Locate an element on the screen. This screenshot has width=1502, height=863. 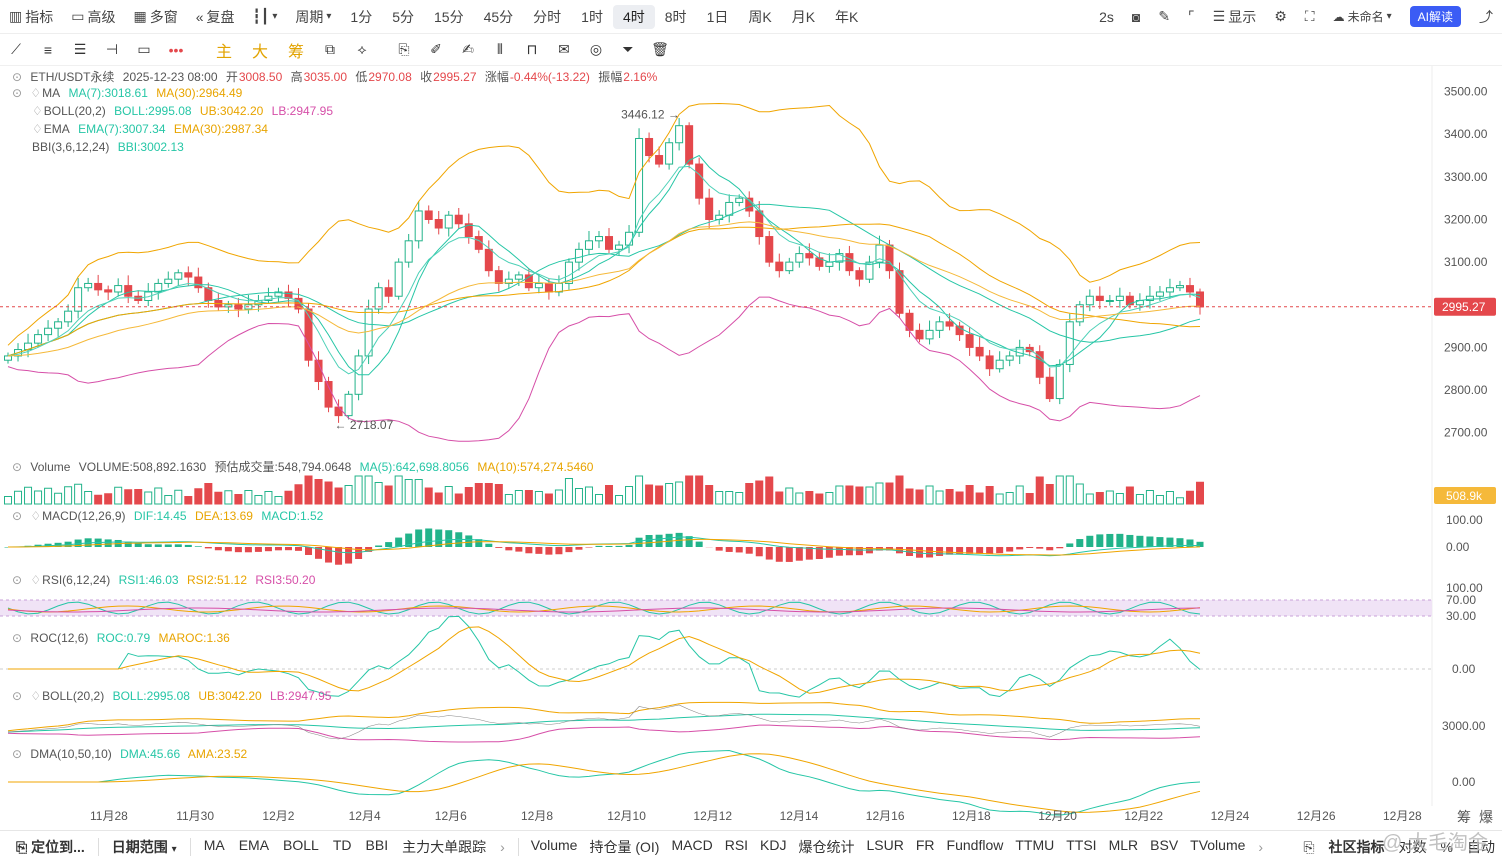
interval-option: 1时 is located at coordinates (592, 16).